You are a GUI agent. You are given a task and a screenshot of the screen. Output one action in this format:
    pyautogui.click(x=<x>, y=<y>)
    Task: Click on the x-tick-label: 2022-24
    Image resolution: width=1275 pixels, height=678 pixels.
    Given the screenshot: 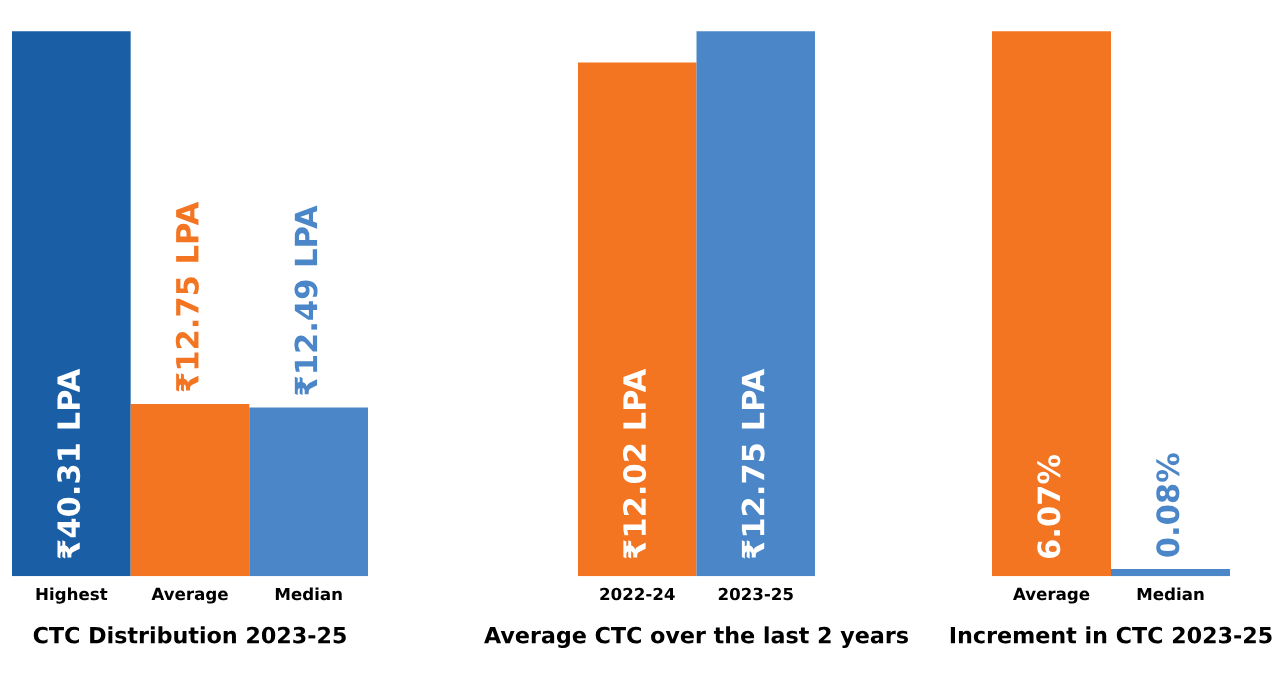 What is the action you would take?
    pyautogui.click(x=637, y=594)
    